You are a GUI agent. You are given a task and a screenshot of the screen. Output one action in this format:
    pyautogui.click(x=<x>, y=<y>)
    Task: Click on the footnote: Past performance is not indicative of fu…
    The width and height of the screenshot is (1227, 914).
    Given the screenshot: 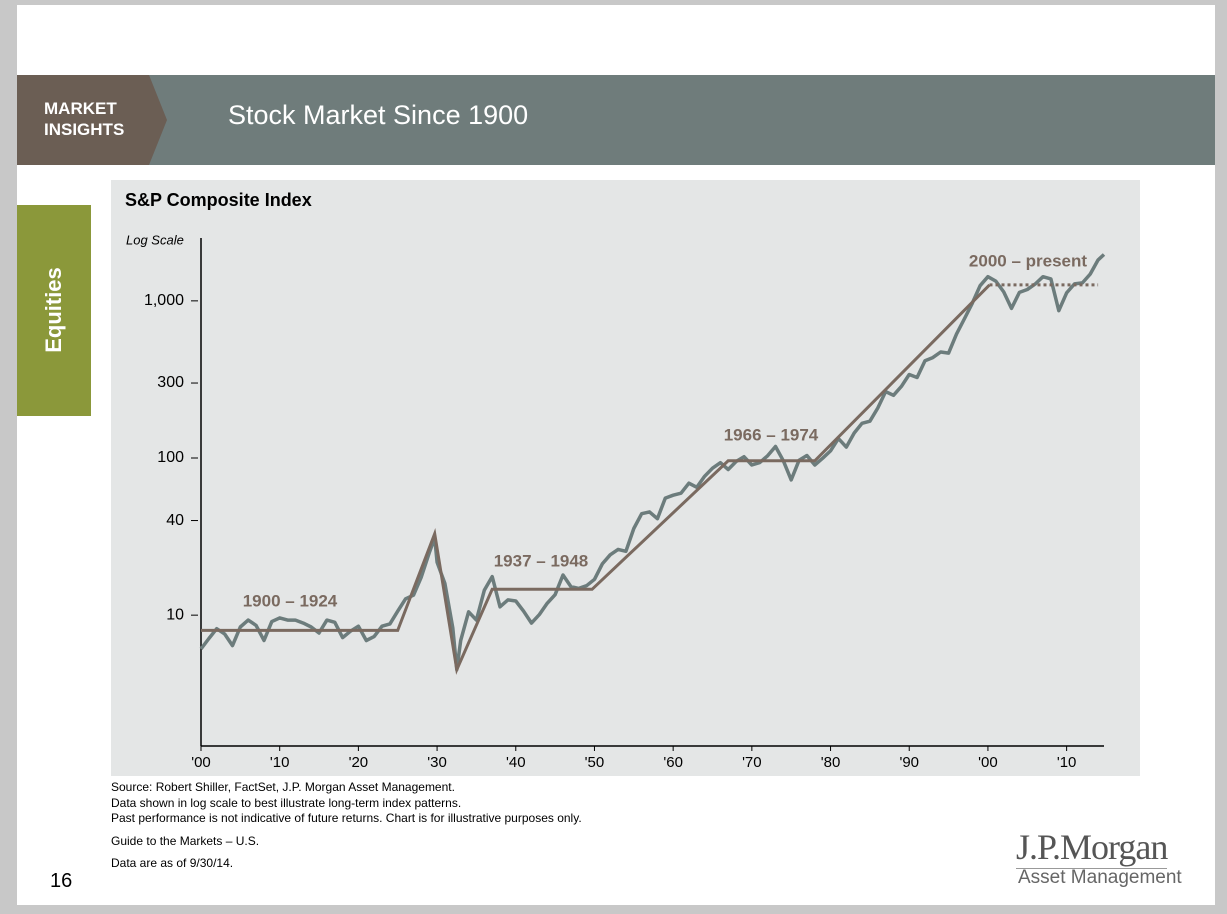 What is the action you would take?
    pyautogui.click(x=346, y=818)
    